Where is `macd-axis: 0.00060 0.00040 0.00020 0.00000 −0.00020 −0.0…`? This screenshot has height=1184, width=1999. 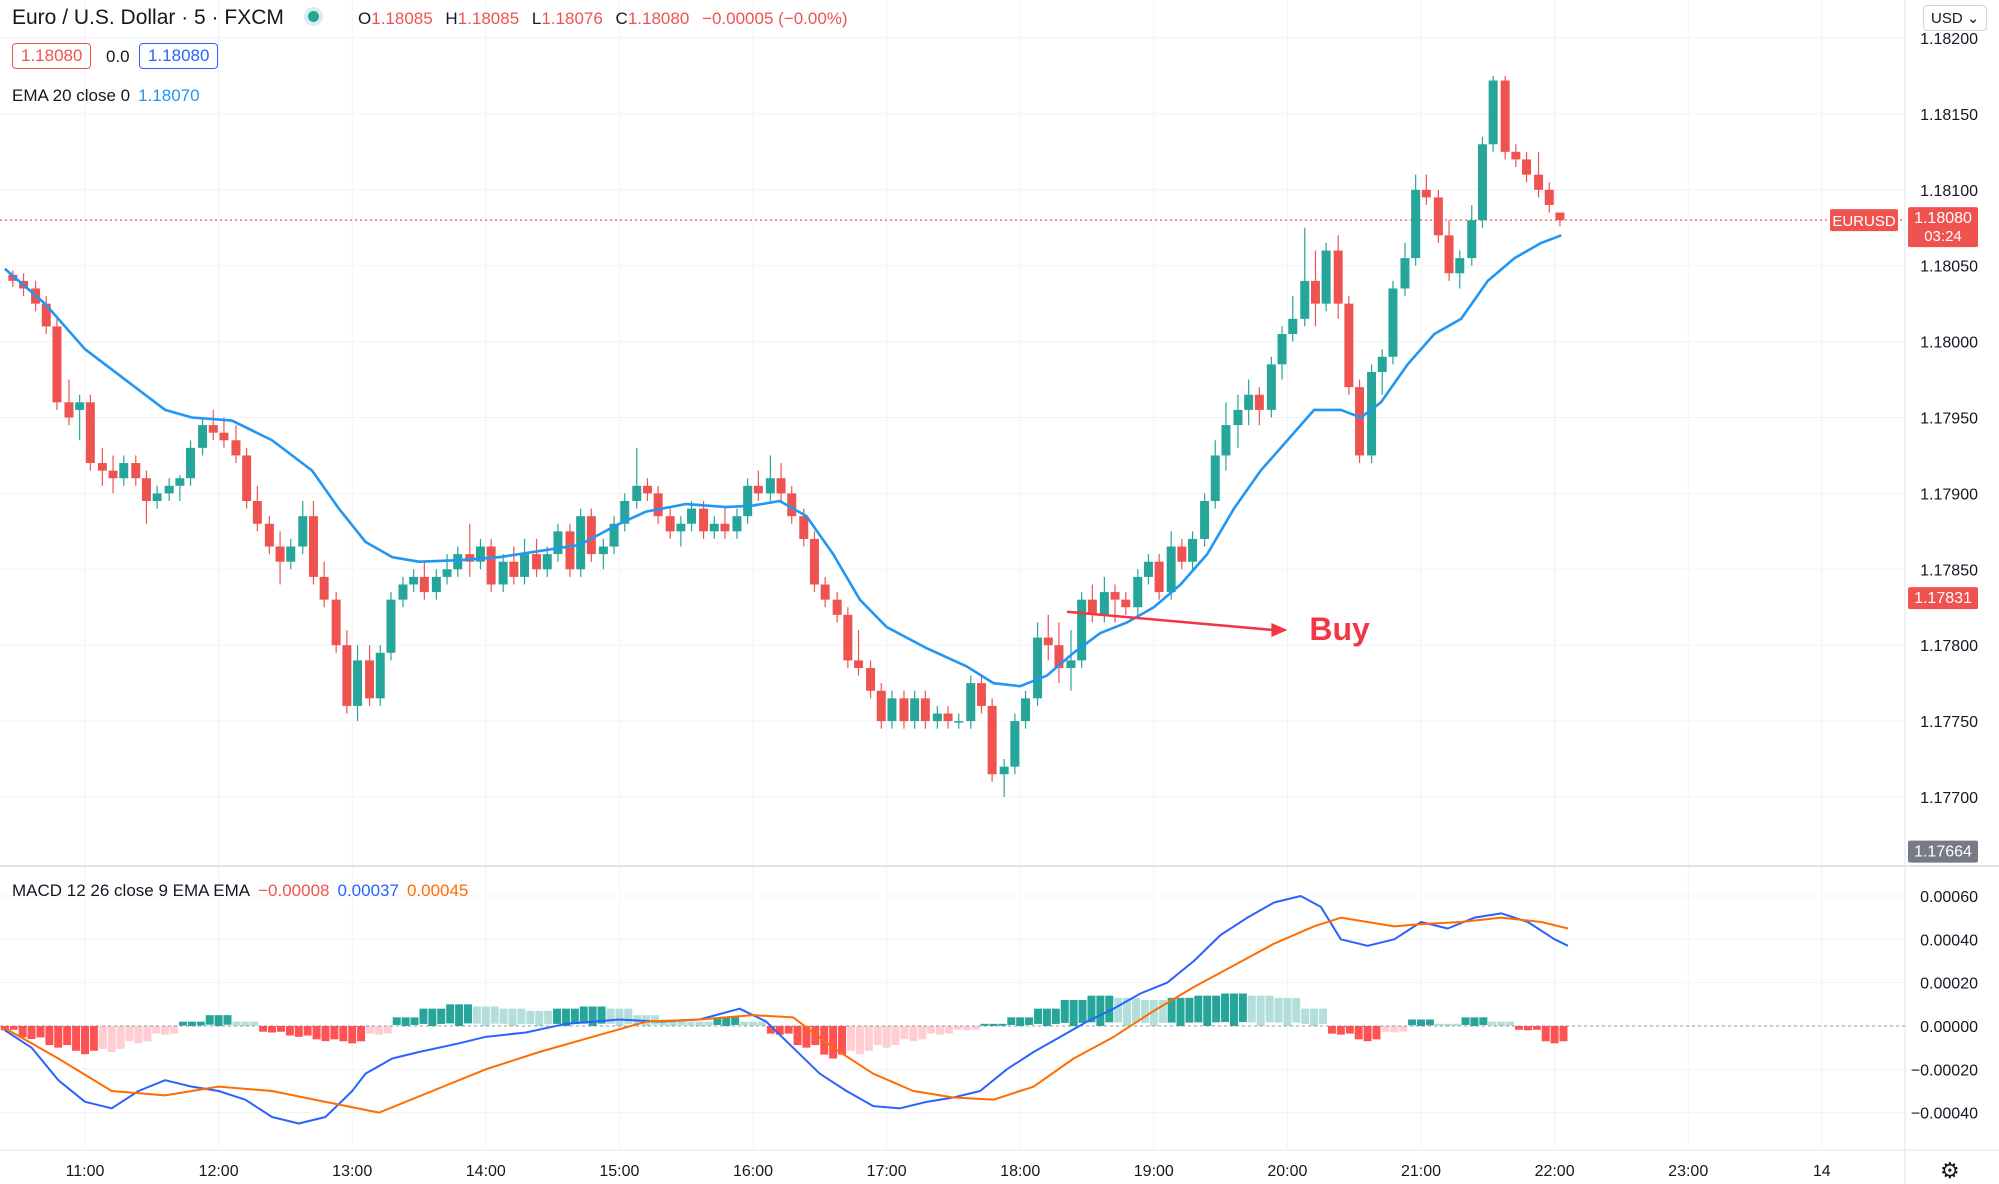
macd-axis: 0.00060 0.00040 0.00020 0.00000 −0.00020 −0.0… is located at coordinates (1944, 1006).